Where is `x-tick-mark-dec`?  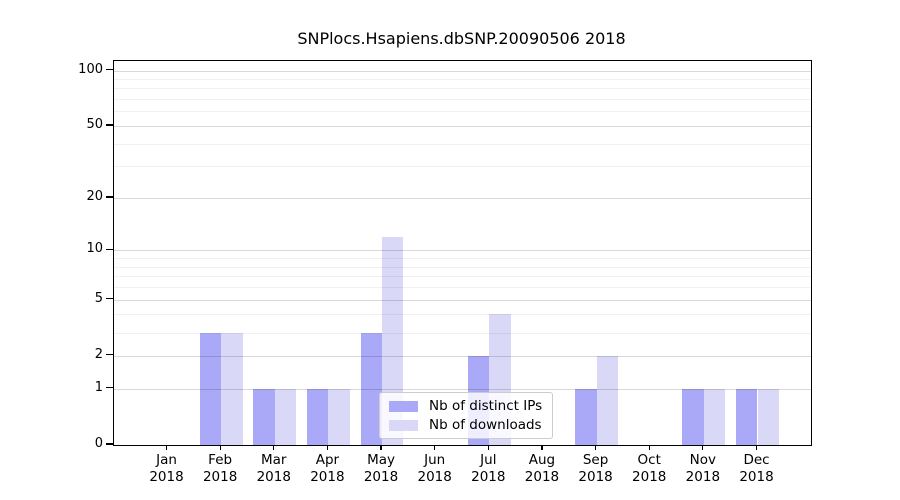
x-tick-mark-dec is located at coordinates (756, 447).